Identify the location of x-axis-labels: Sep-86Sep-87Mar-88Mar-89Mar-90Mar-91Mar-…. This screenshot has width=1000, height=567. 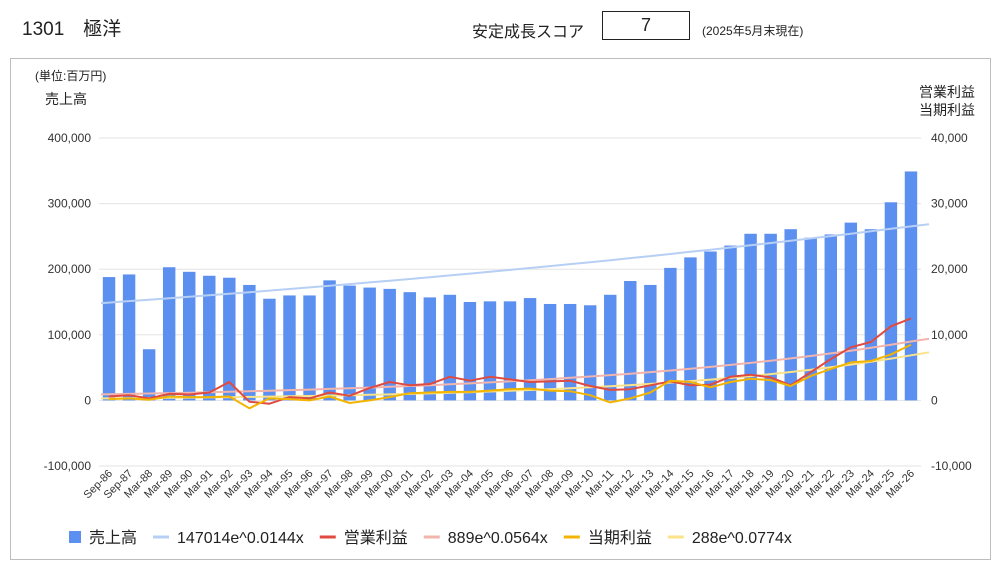
(500, 485).